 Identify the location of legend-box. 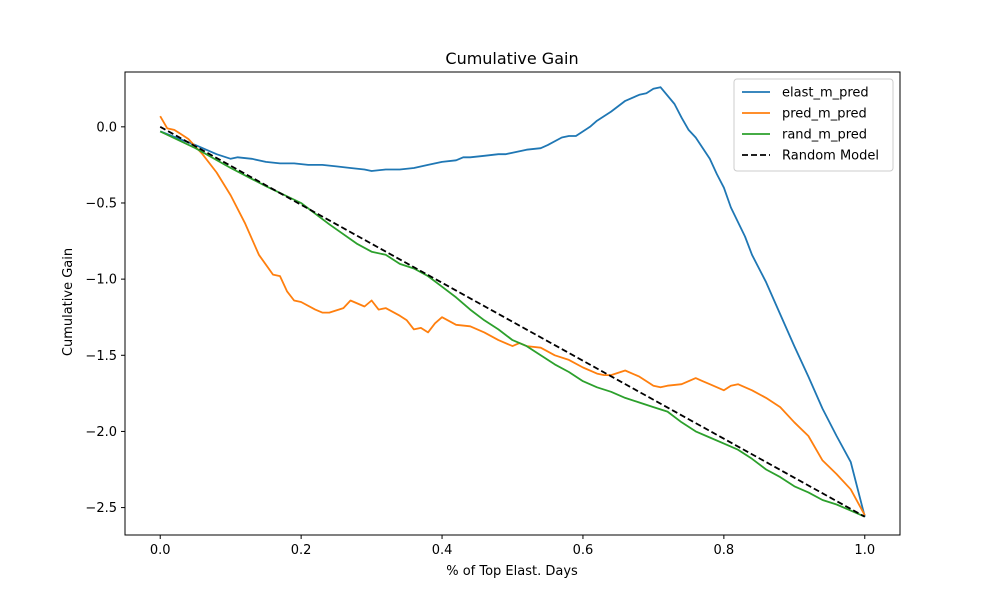
(813, 125).